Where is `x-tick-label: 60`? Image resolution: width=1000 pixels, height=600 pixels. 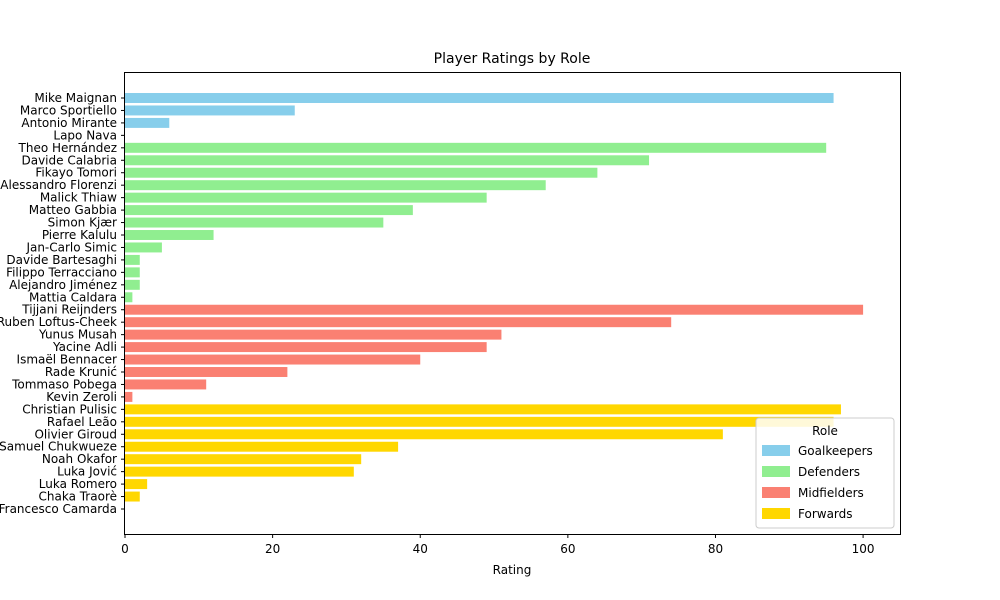
x-tick-label: 60 is located at coordinates (567, 549).